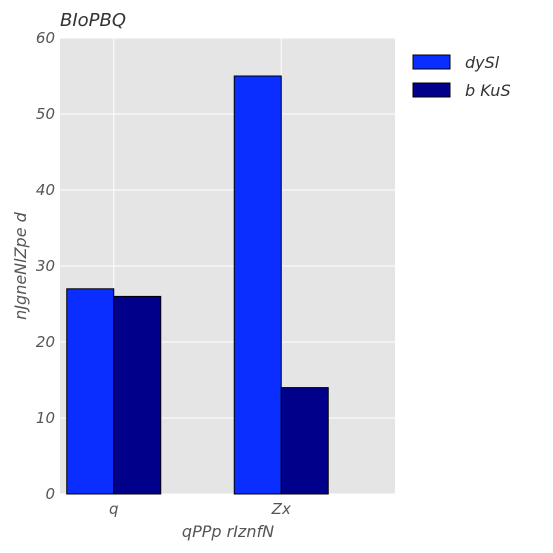 This screenshot has width=553, height=553. Describe the element at coordinates (93, 20) in the screenshot. I see `chart-title: BIoPBQ` at that location.